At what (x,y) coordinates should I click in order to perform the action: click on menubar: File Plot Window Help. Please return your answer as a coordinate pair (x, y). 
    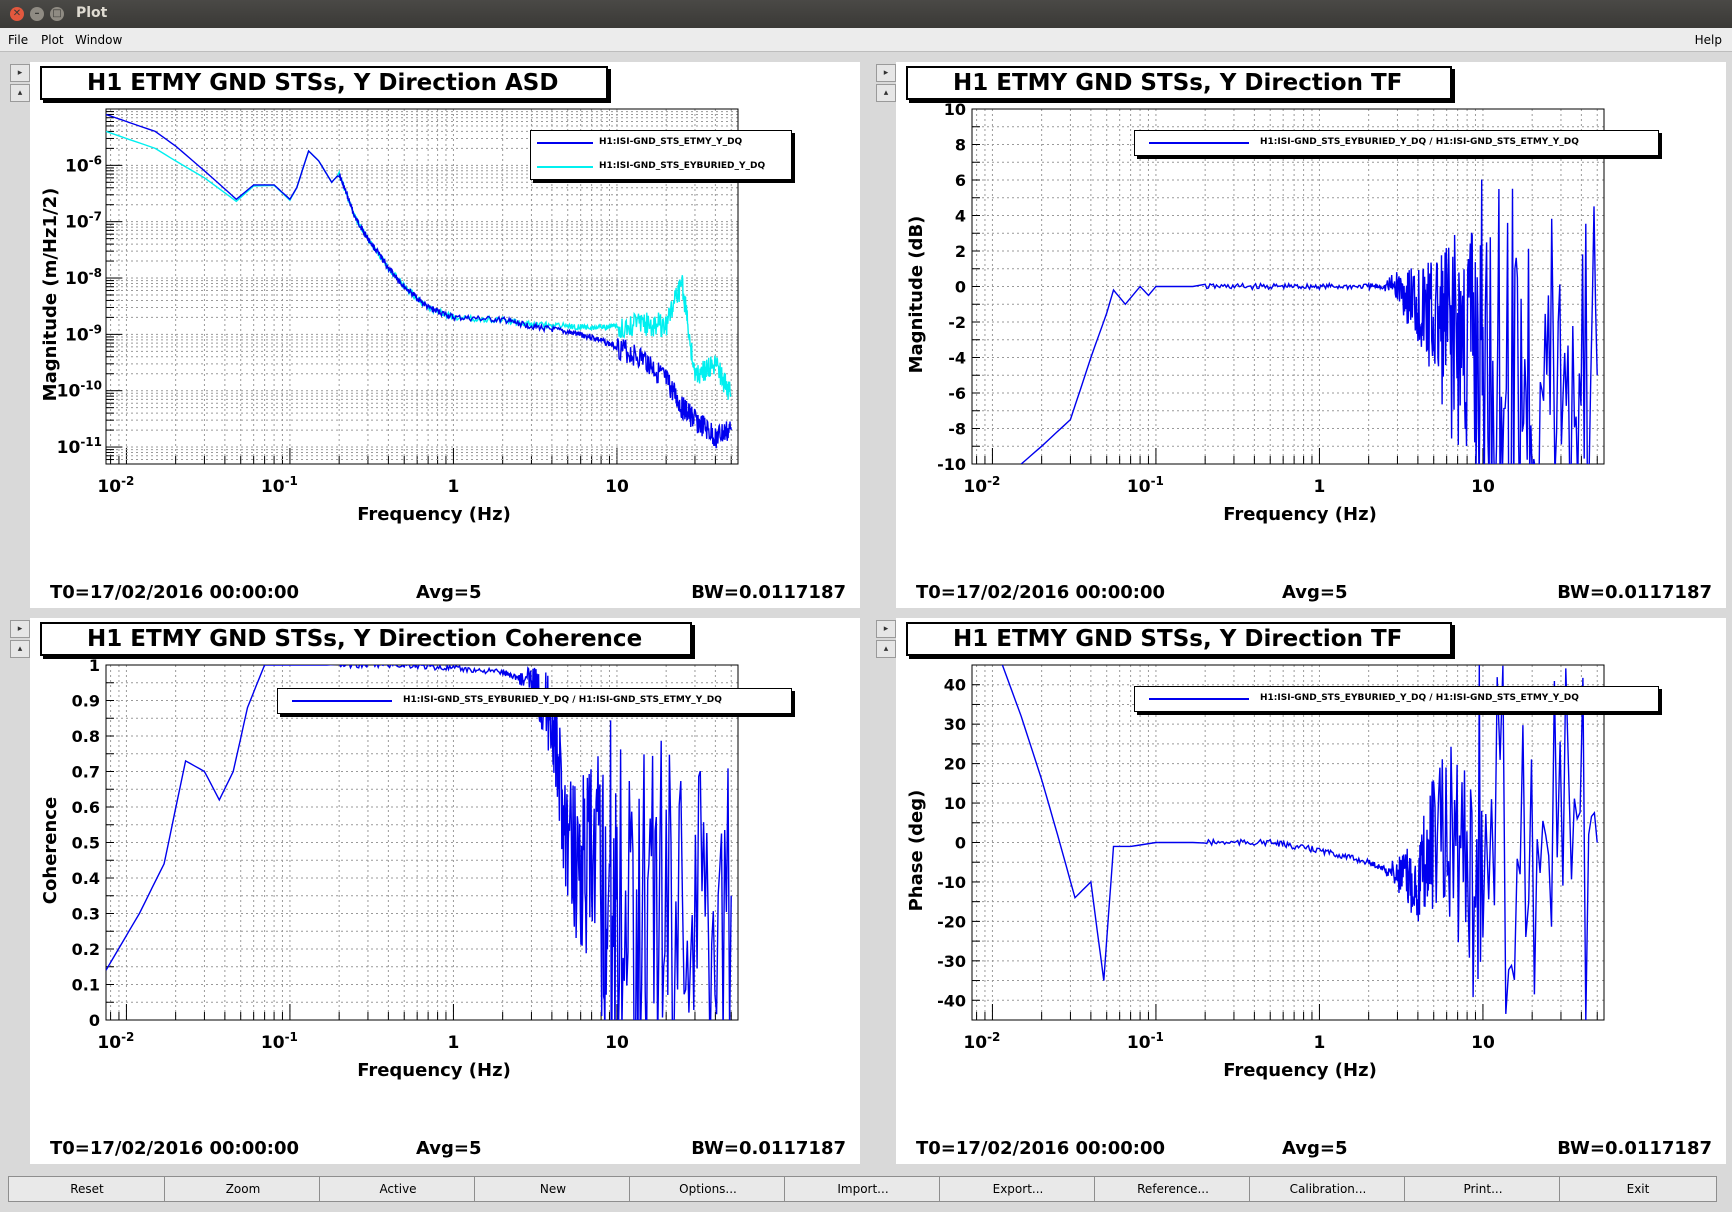
    Looking at the image, I should click on (866, 40).